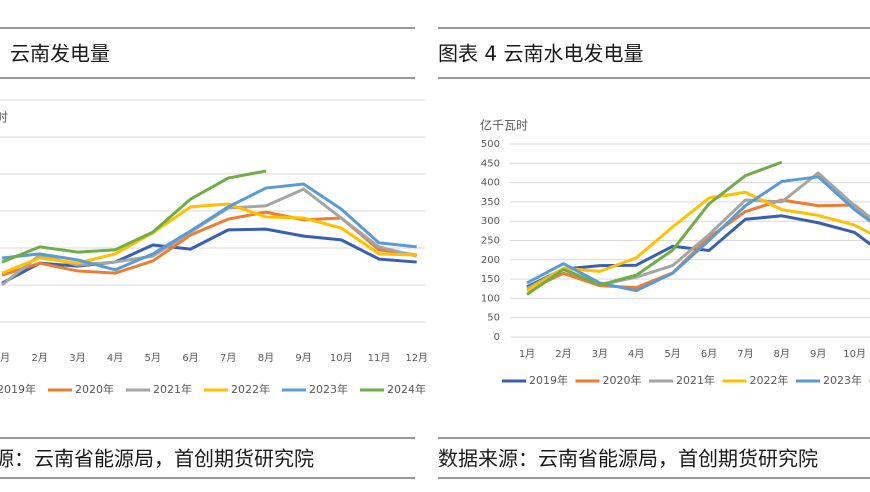  I want to click on y-tick-label: 250, so click(490, 241).